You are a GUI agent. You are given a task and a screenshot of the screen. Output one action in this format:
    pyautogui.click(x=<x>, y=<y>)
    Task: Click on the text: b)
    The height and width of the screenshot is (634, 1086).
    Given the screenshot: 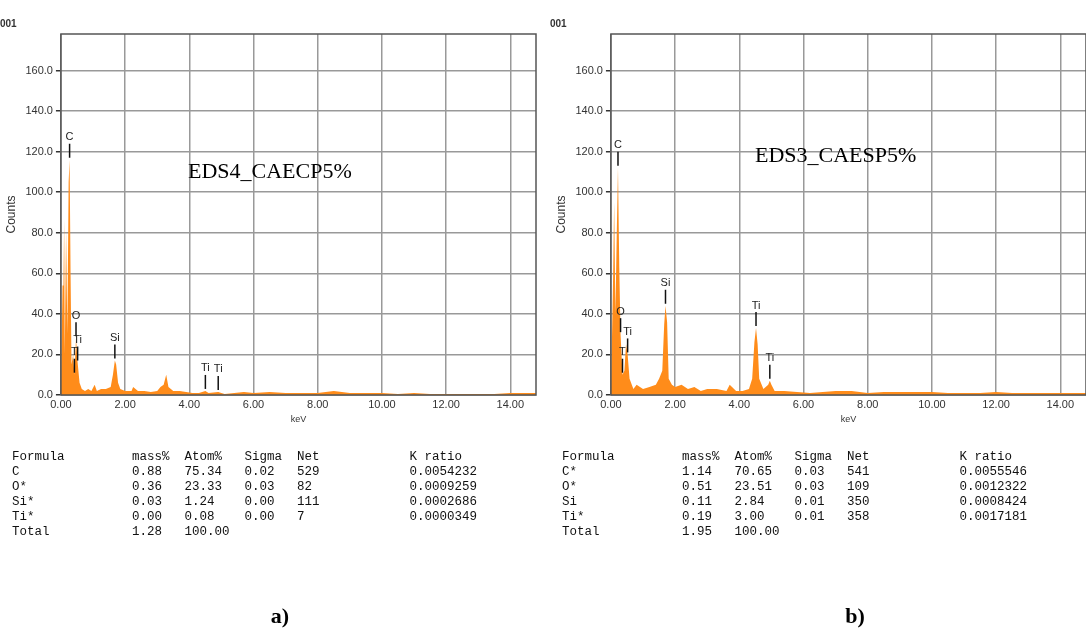 What is the action you would take?
    pyautogui.click(x=855, y=616)
    